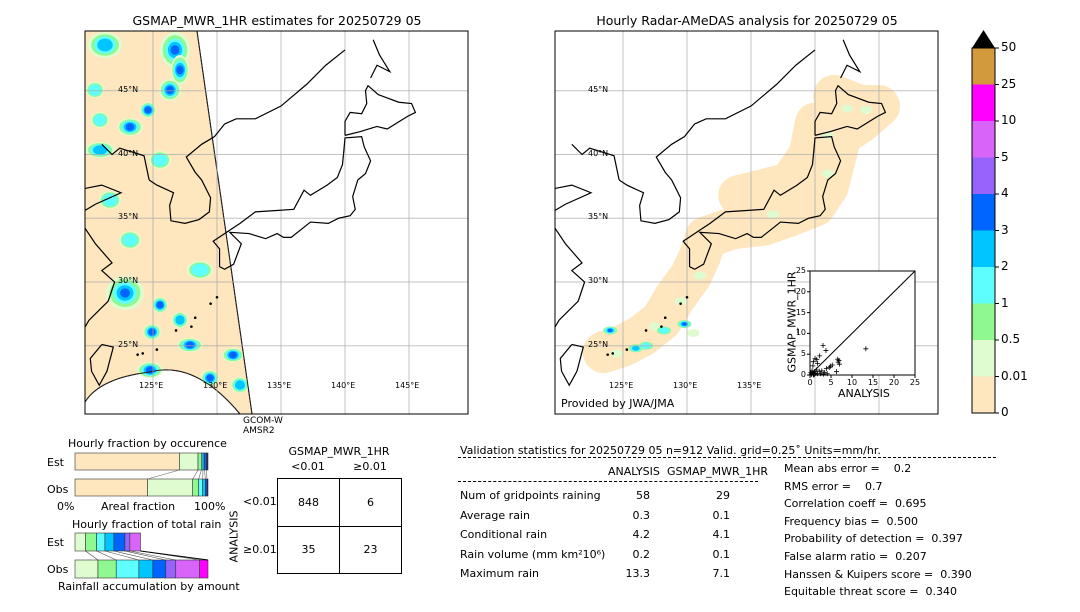 This screenshot has height=612, width=1080. I want to click on score-line: Hanssen & Kuipers score = 0.390, so click(878, 574).